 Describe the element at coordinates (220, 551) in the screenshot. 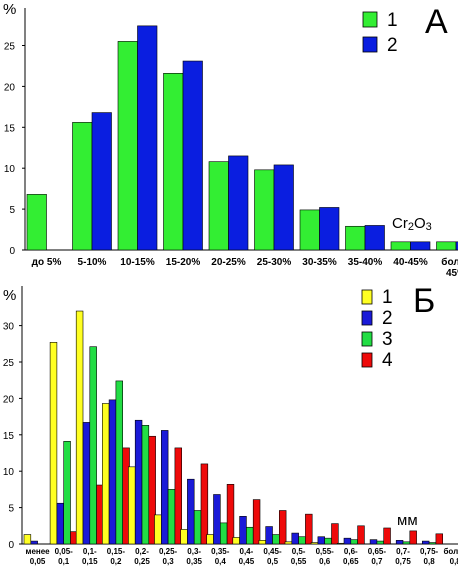

I see `x-tick-label: 0,35-` at that location.